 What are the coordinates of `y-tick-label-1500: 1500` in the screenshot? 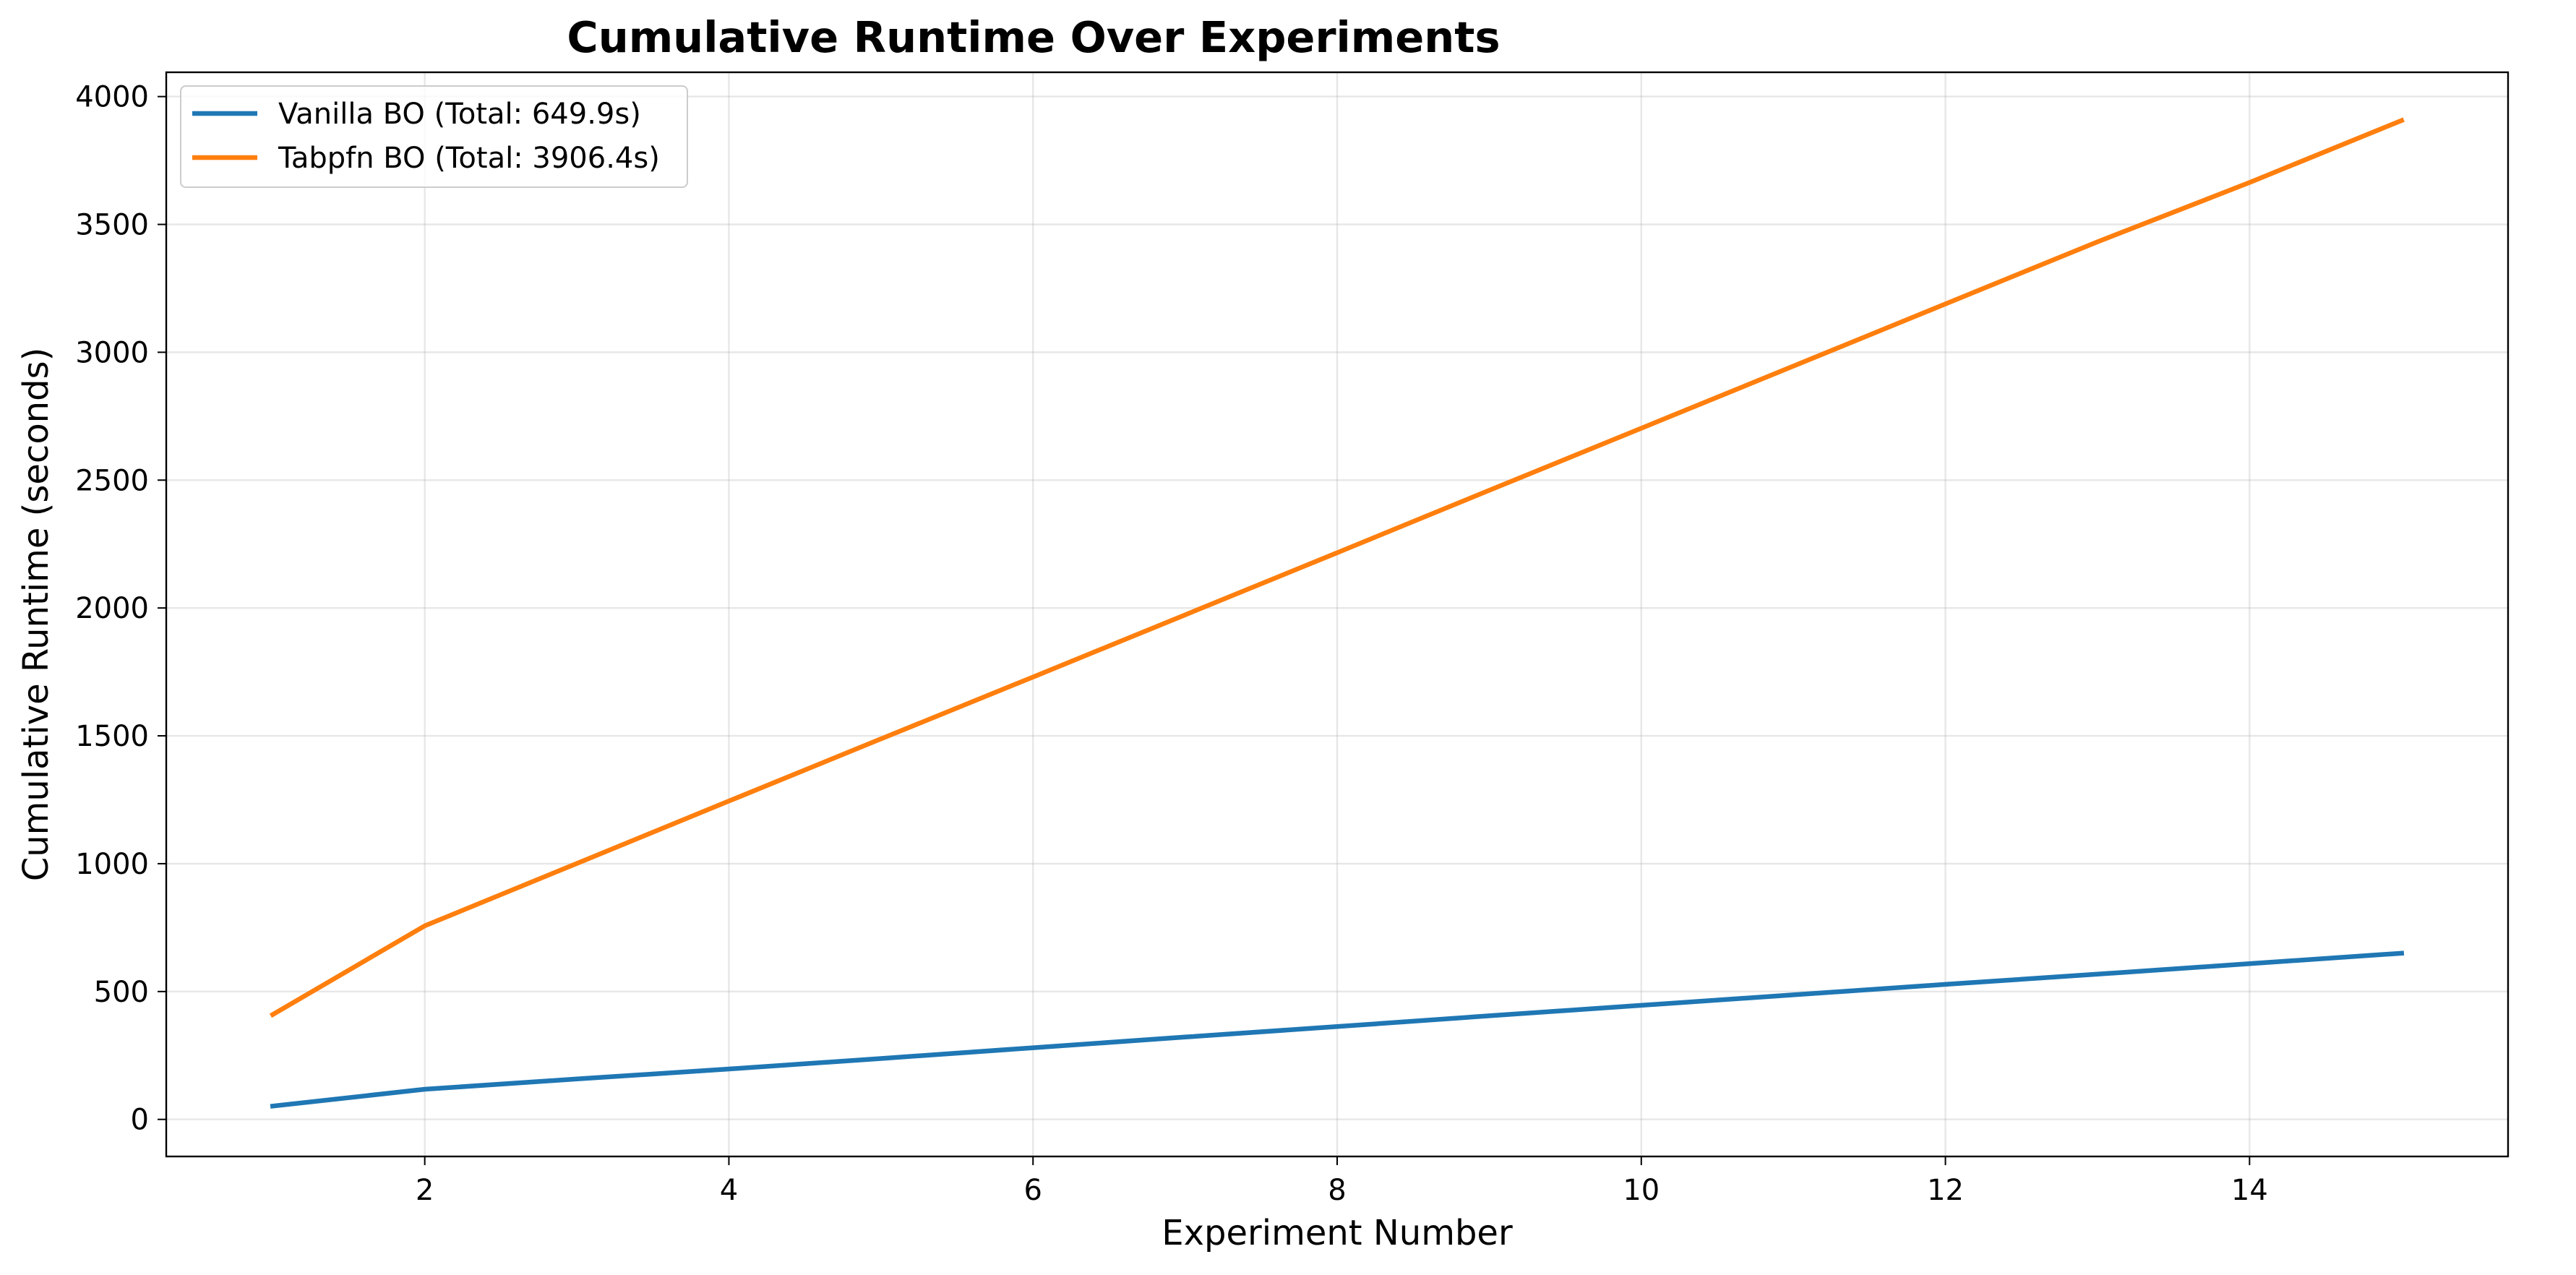 It's located at (112, 736).